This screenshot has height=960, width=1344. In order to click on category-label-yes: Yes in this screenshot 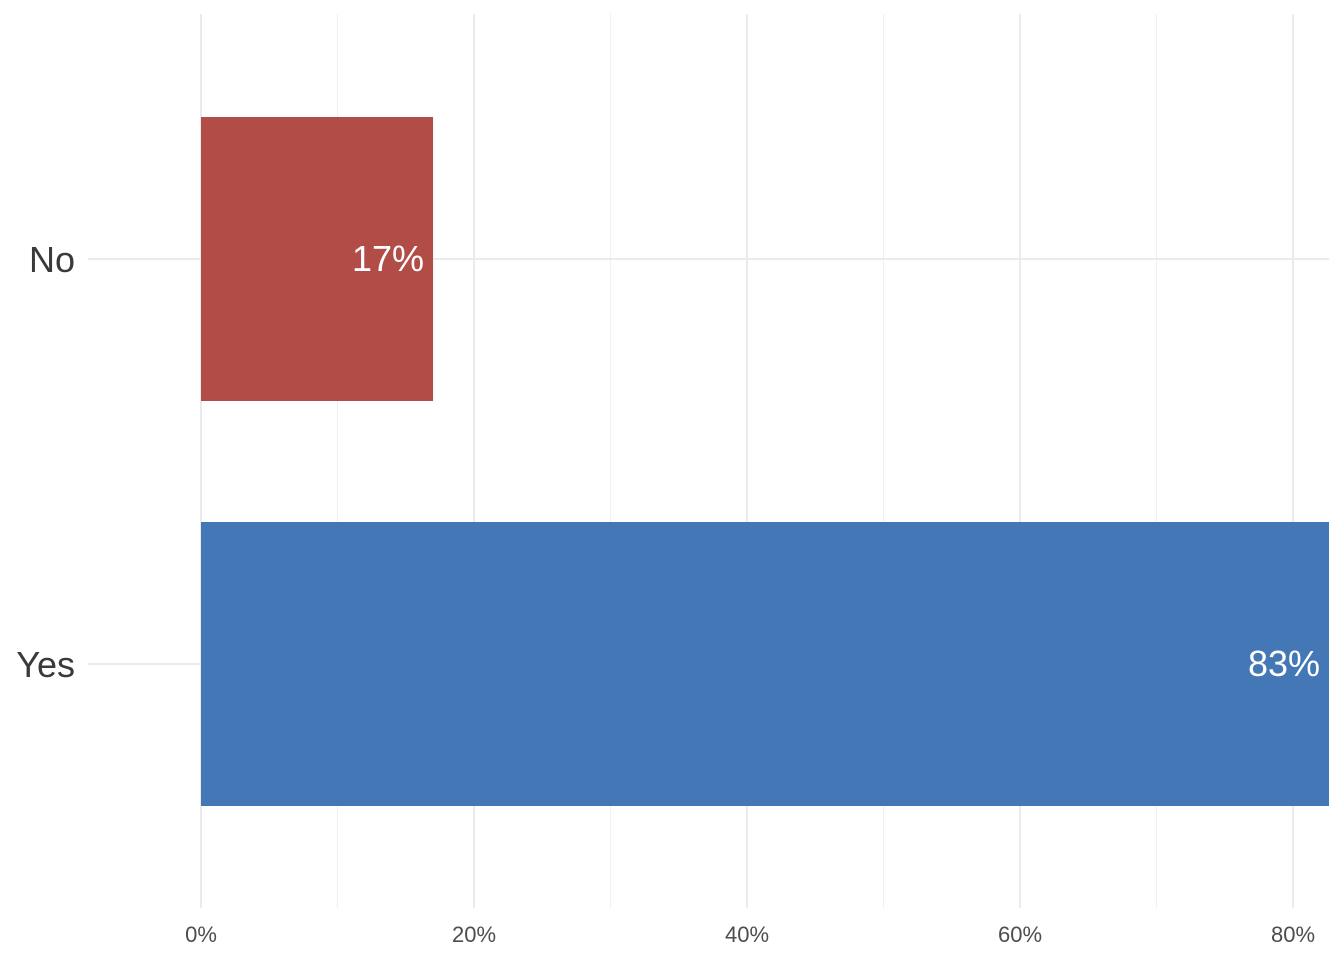, I will do `click(45, 664)`.